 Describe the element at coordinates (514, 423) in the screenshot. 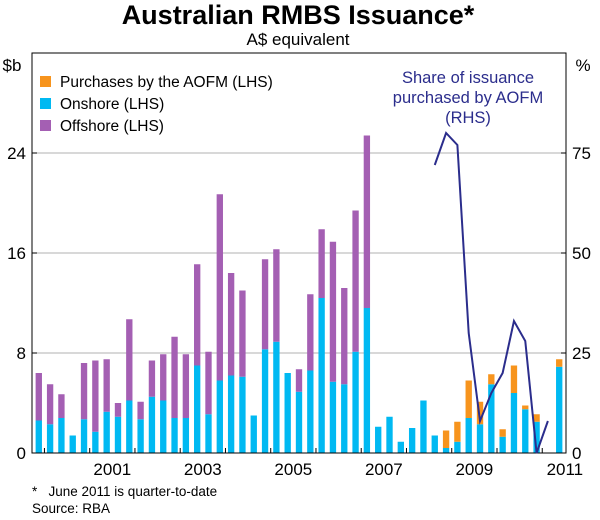

I see `bar-onshore-2010Q2` at that location.